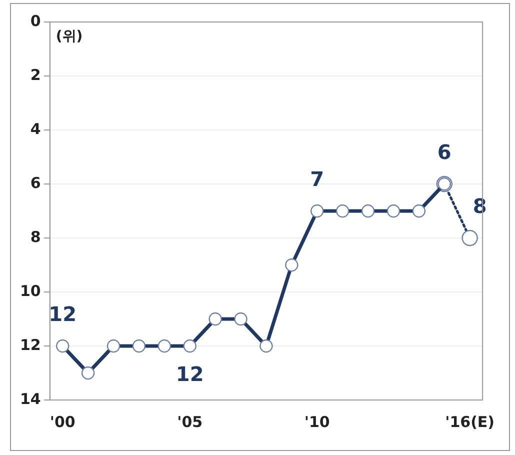  Describe the element at coordinates (317, 179) in the screenshot. I see `data-label: 7` at that location.